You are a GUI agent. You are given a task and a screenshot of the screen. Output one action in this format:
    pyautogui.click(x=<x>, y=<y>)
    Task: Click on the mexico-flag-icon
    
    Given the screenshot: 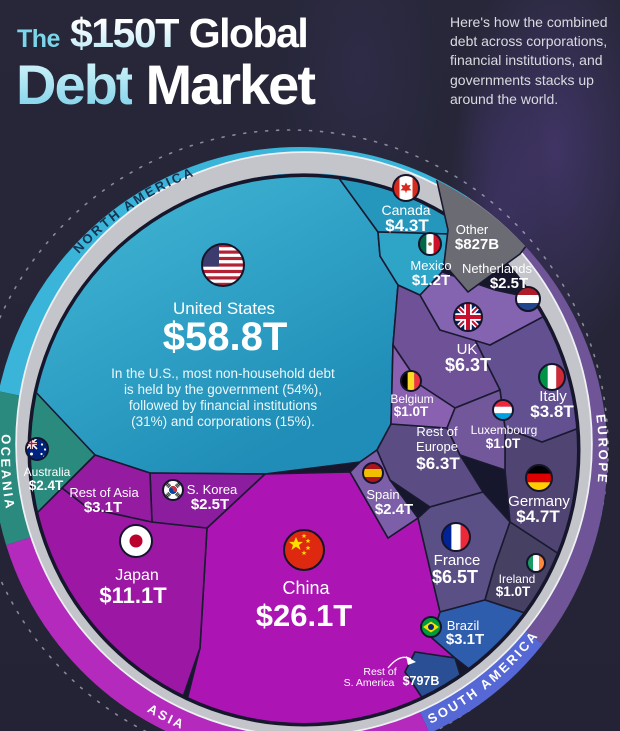 What is the action you would take?
    pyautogui.click(x=430, y=244)
    